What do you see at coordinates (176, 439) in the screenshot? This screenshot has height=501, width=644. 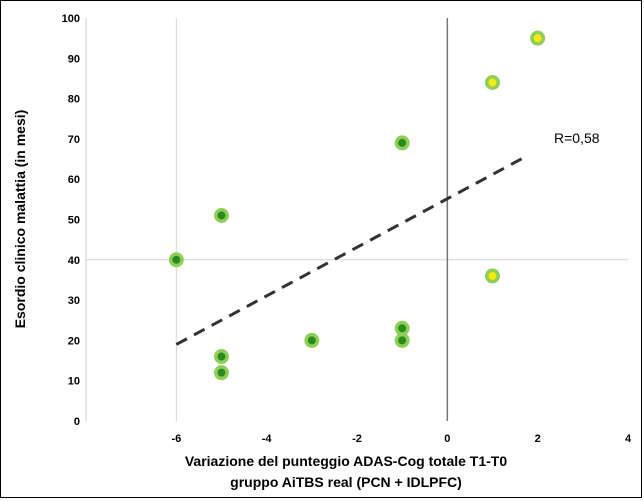 I see `x-tick-label: -6` at bounding box center [176, 439].